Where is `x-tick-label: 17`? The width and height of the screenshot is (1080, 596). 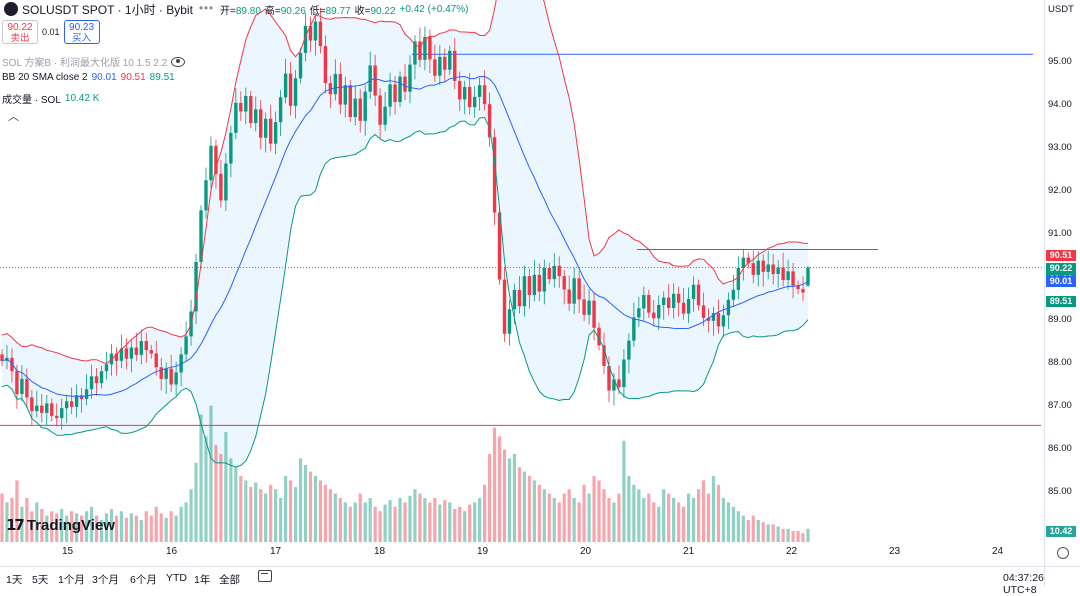
x-tick-label: 17 is located at coordinates (276, 551).